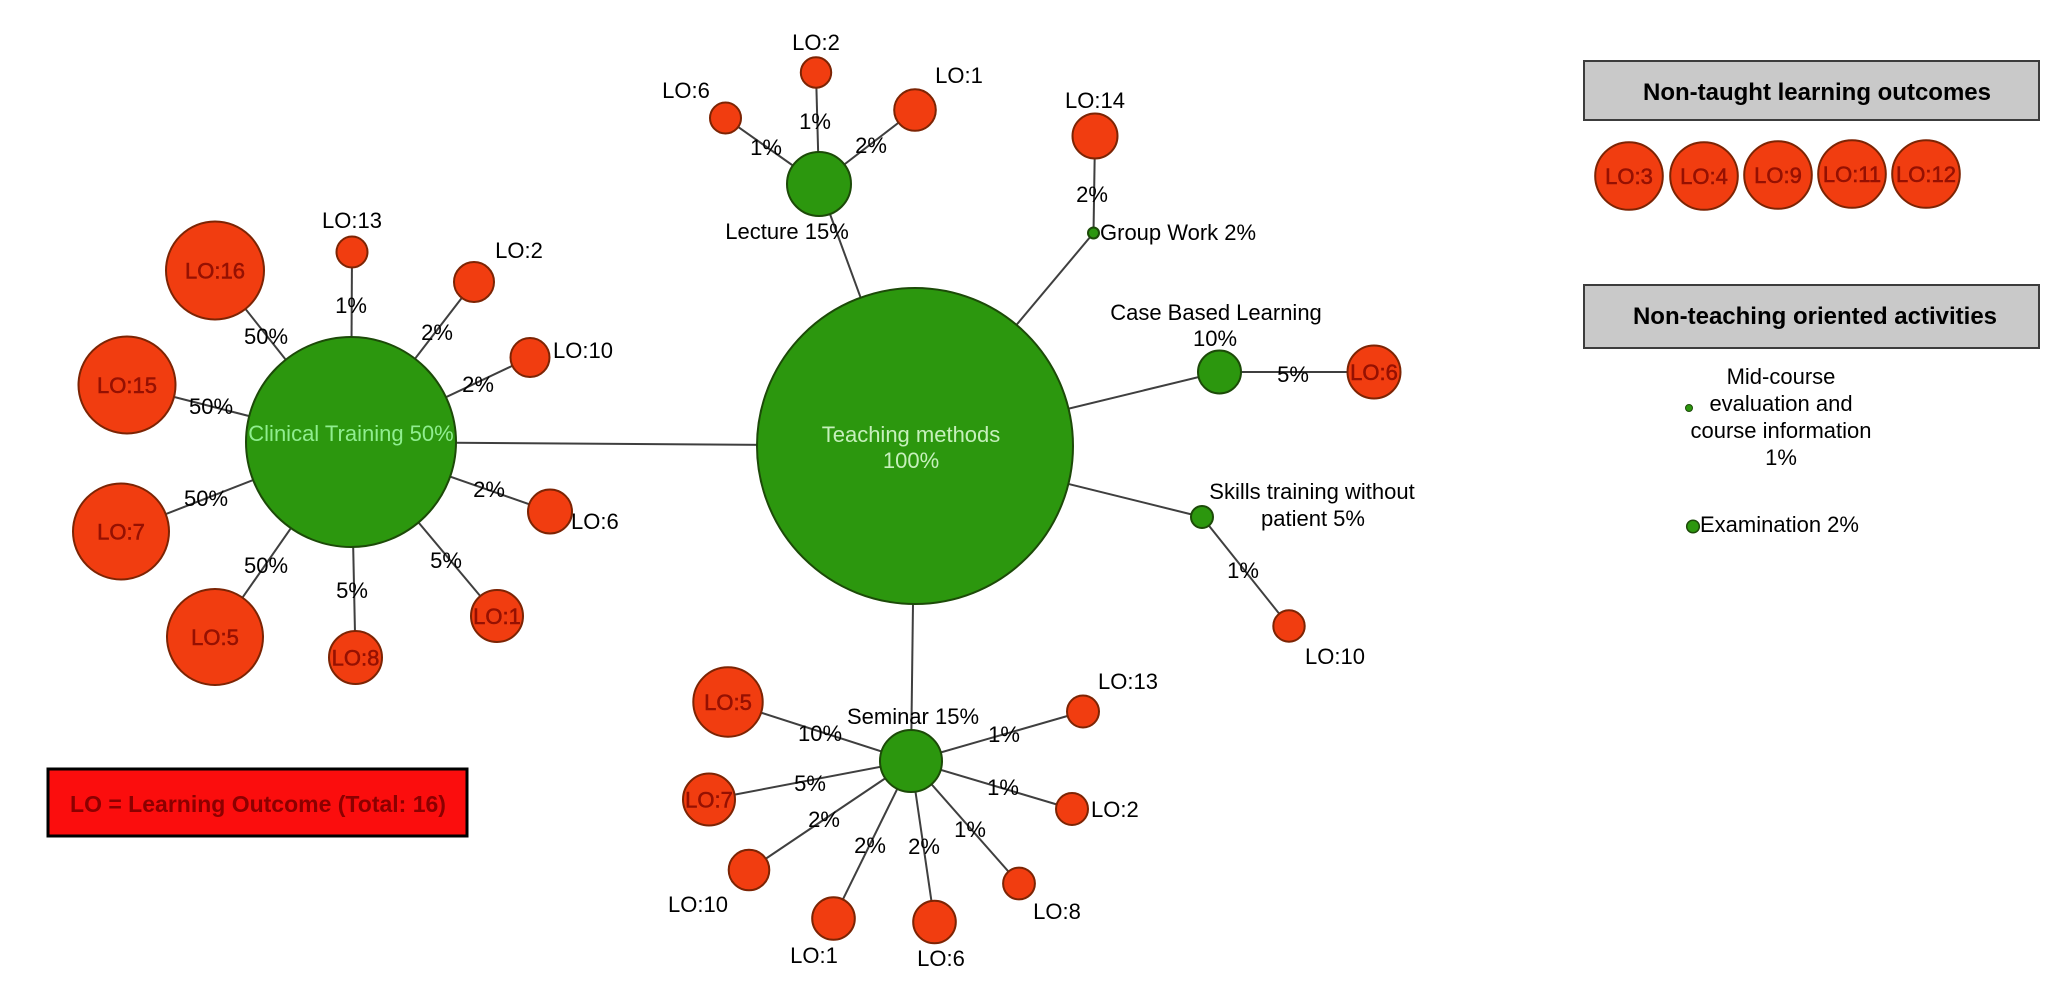  What do you see at coordinates (1778, 175) in the screenshot?
I see `svg-text: LO:9` at bounding box center [1778, 175].